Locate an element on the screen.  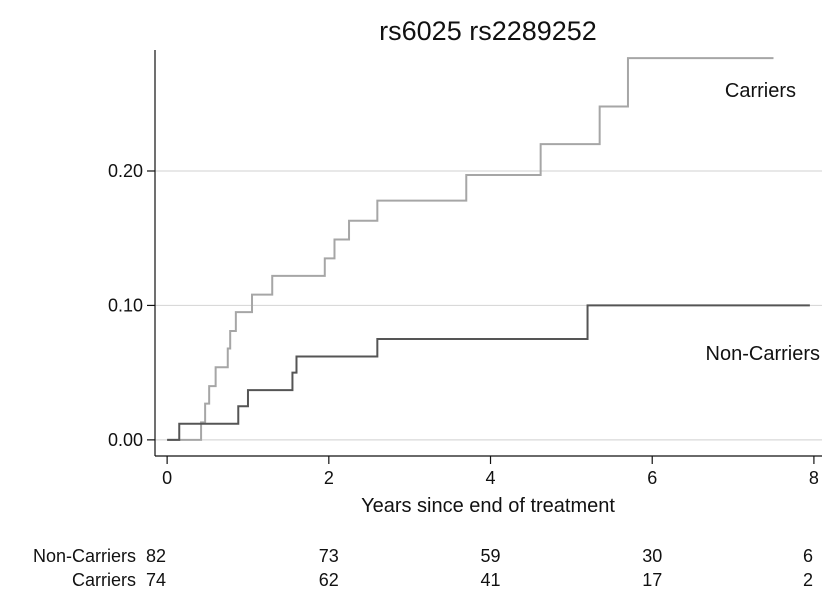
series-label-non-carriers: Non-Carriers is located at coordinates (763, 354).